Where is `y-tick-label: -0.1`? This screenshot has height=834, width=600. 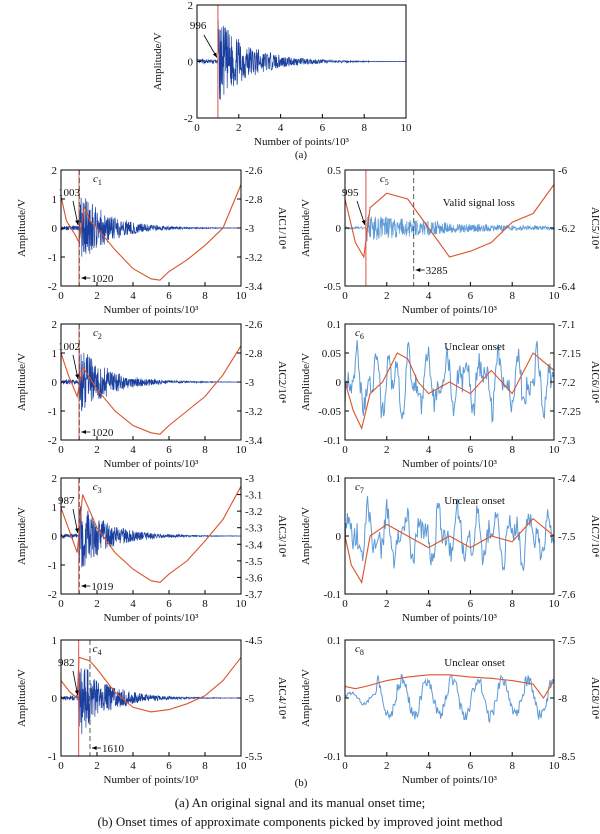
y-tick-label: -0.1 is located at coordinates (332, 595).